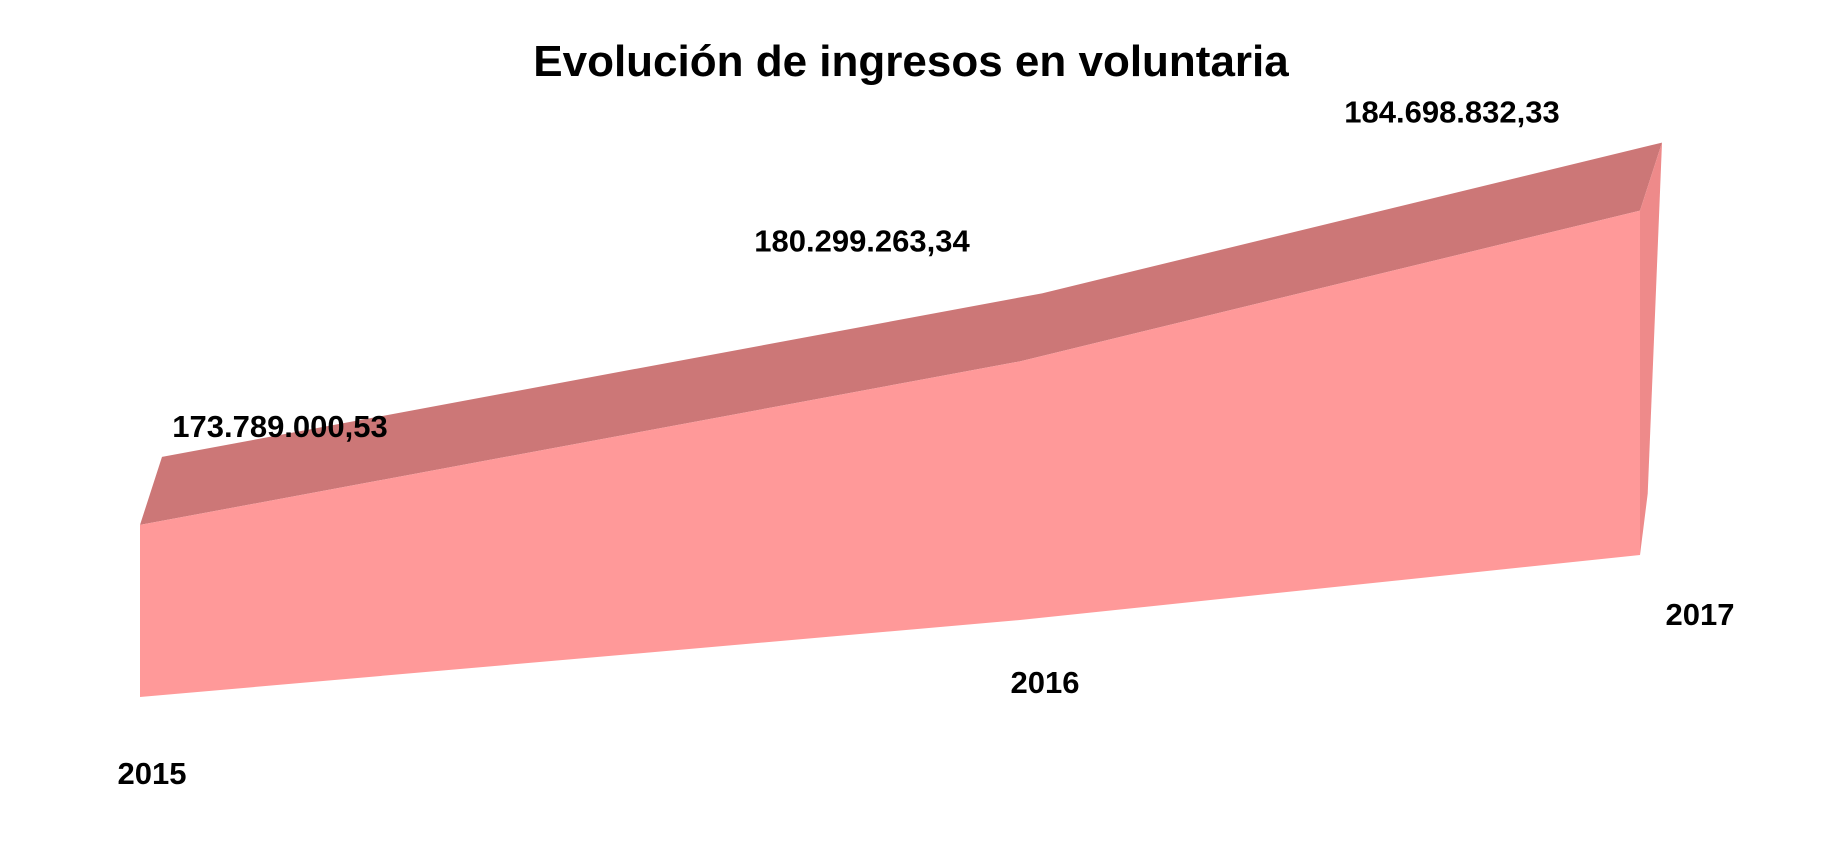  What do you see at coordinates (152, 773) in the screenshot?
I see `x-tick-2015: 2015` at bounding box center [152, 773].